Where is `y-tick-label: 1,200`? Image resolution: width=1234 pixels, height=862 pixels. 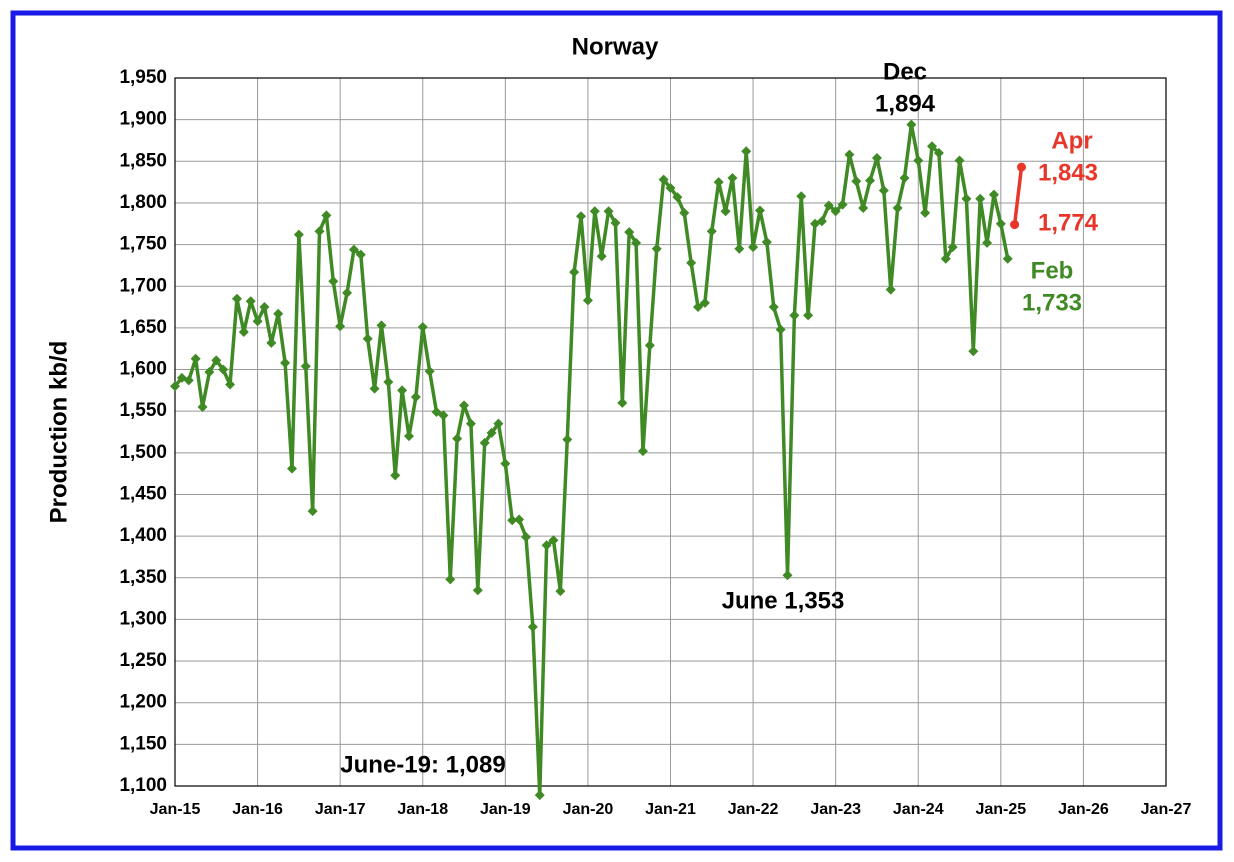 y-tick-label: 1,200 is located at coordinates (143, 702).